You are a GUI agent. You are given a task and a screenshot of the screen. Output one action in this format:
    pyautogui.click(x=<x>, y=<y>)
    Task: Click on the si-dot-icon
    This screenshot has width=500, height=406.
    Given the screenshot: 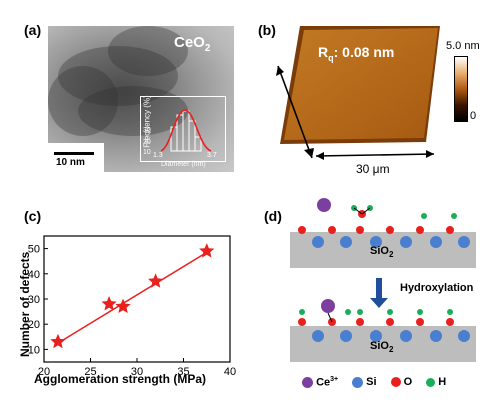 What is the action you would take?
    pyautogui.click(x=358, y=382)
    